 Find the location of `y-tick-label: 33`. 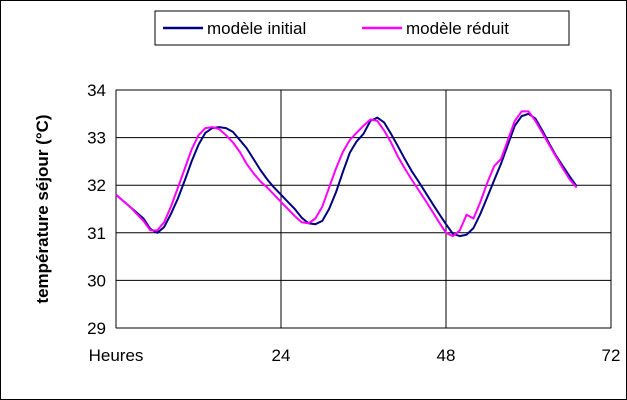

y-tick-label: 33 is located at coordinates (96, 138).